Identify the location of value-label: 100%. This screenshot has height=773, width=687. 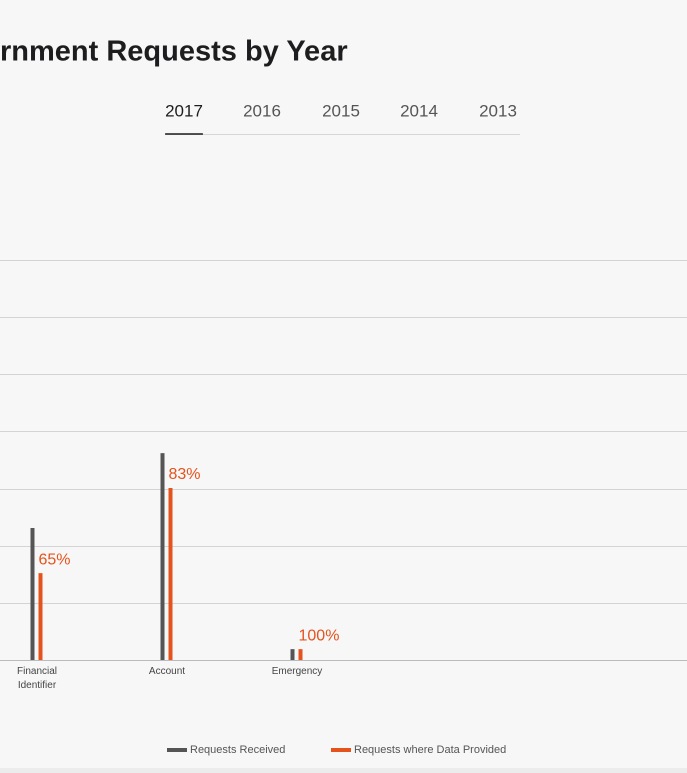
(319, 635).